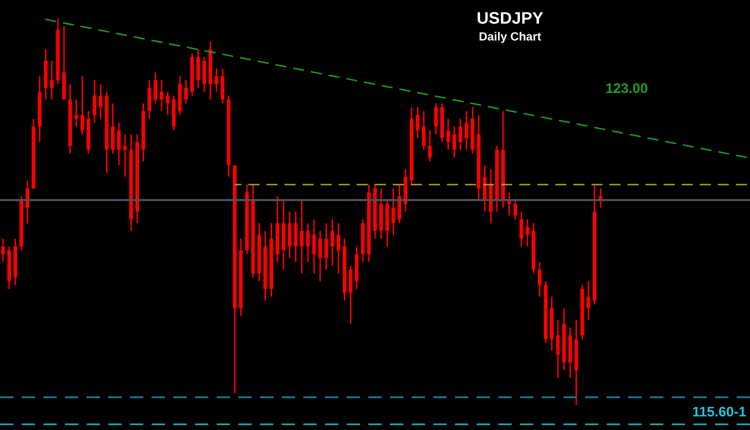 The image size is (750, 430). I want to click on chart-title: USDJPY, so click(511, 18).